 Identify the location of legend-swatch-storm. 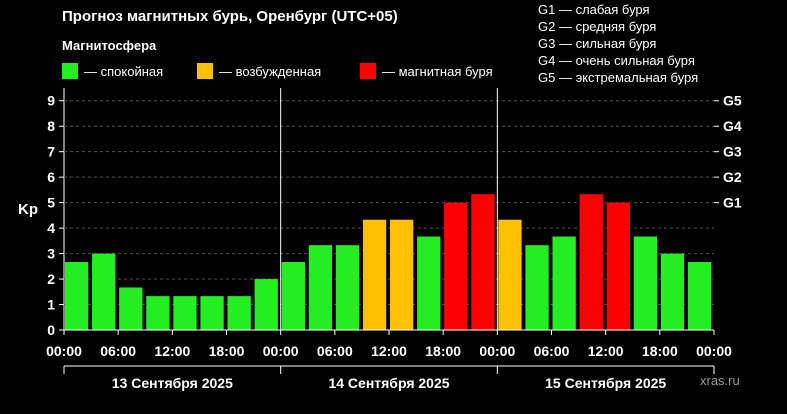
(368, 71).